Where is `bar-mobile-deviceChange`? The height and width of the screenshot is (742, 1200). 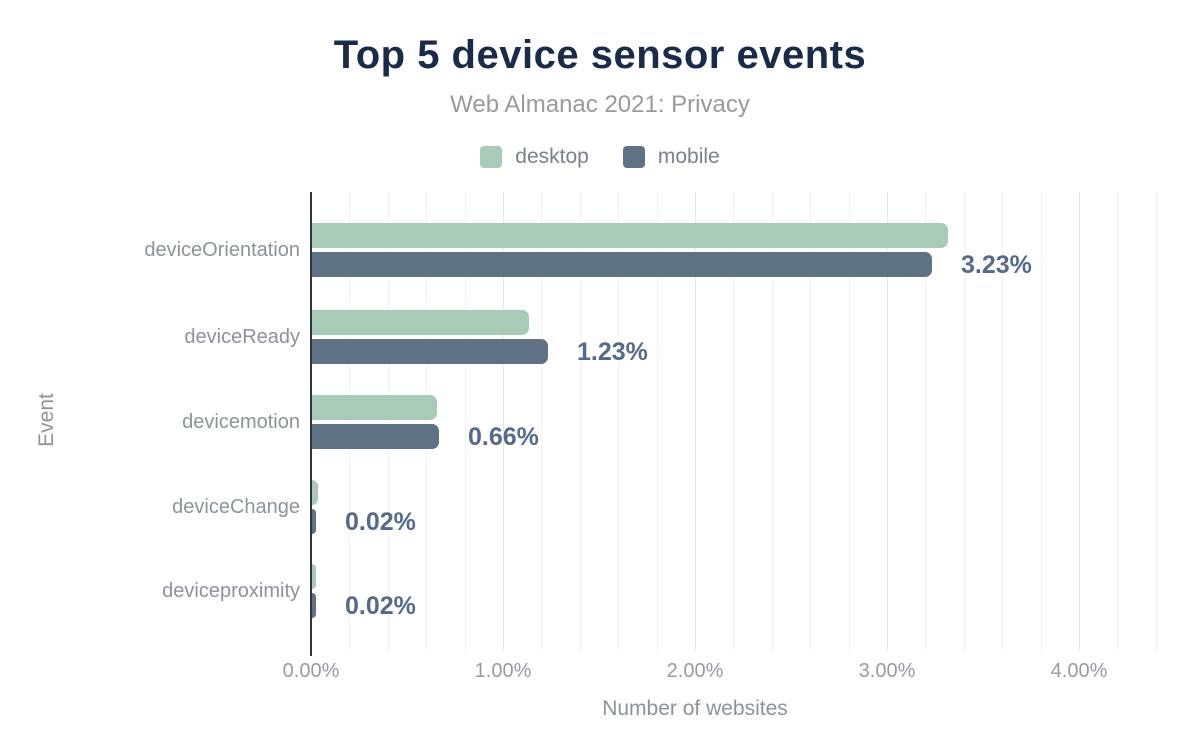 bar-mobile-deviceChange is located at coordinates (314, 521).